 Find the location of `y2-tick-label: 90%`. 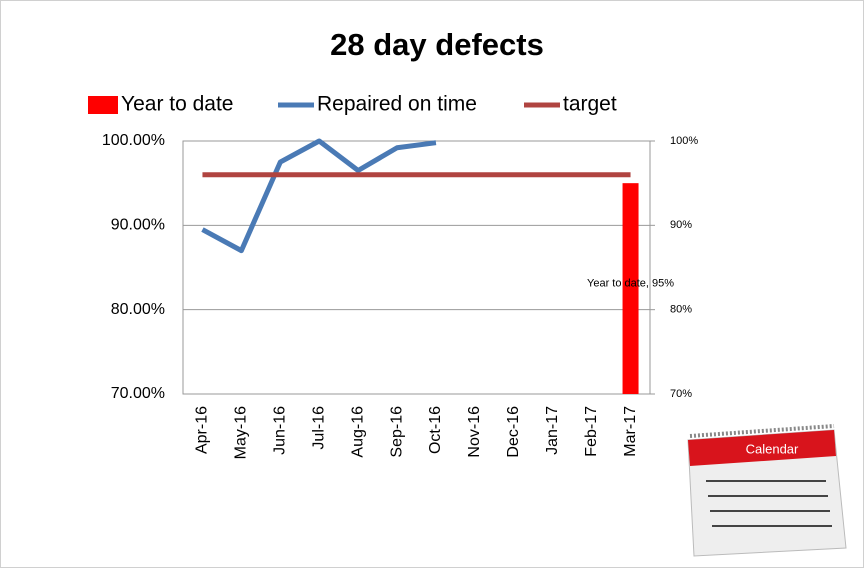

y2-tick-label: 90% is located at coordinates (681, 225).